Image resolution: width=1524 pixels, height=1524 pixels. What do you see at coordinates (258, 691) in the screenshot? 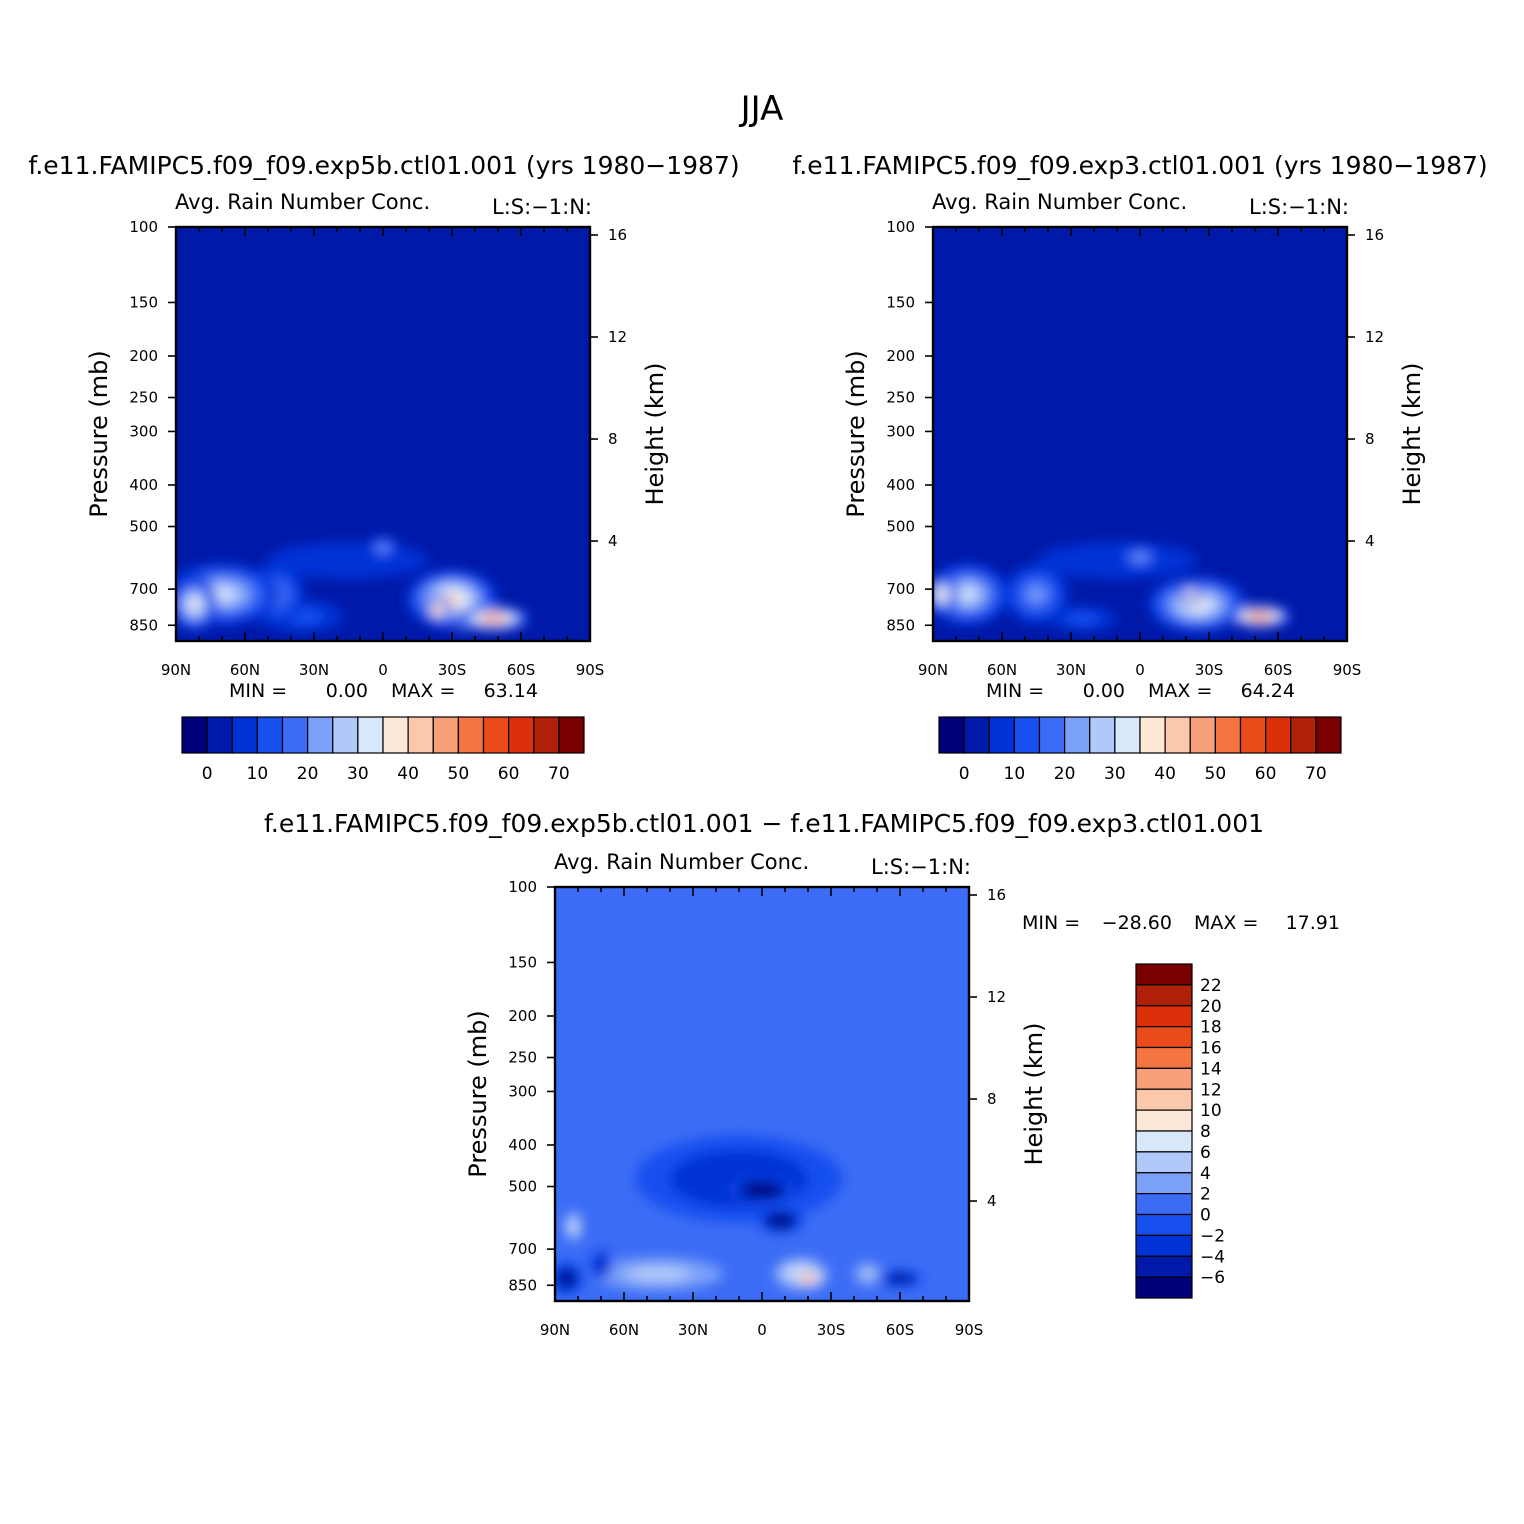
I see `min-label: MIN =` at bounding box center [258, 691].